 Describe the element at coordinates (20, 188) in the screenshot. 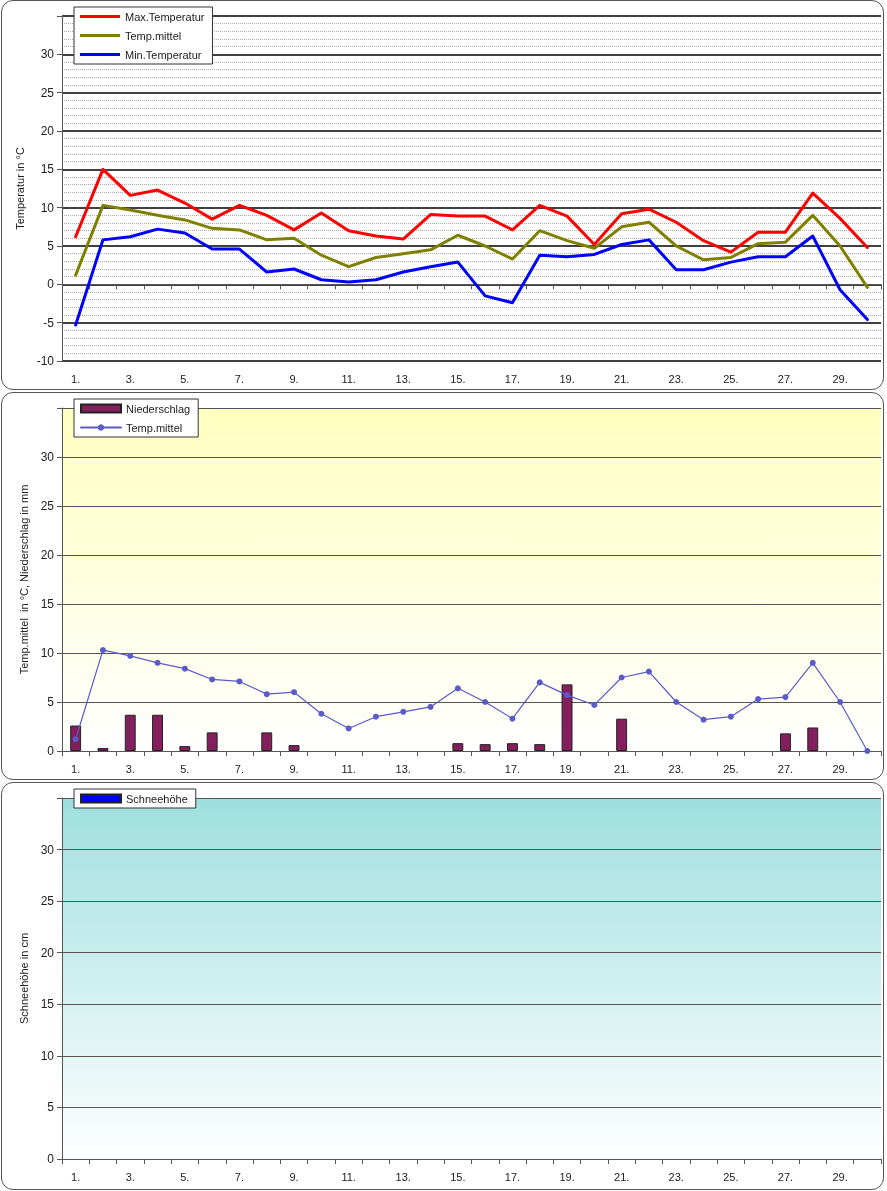

I see `y-axis-title: Temperatur in °C` at that location.